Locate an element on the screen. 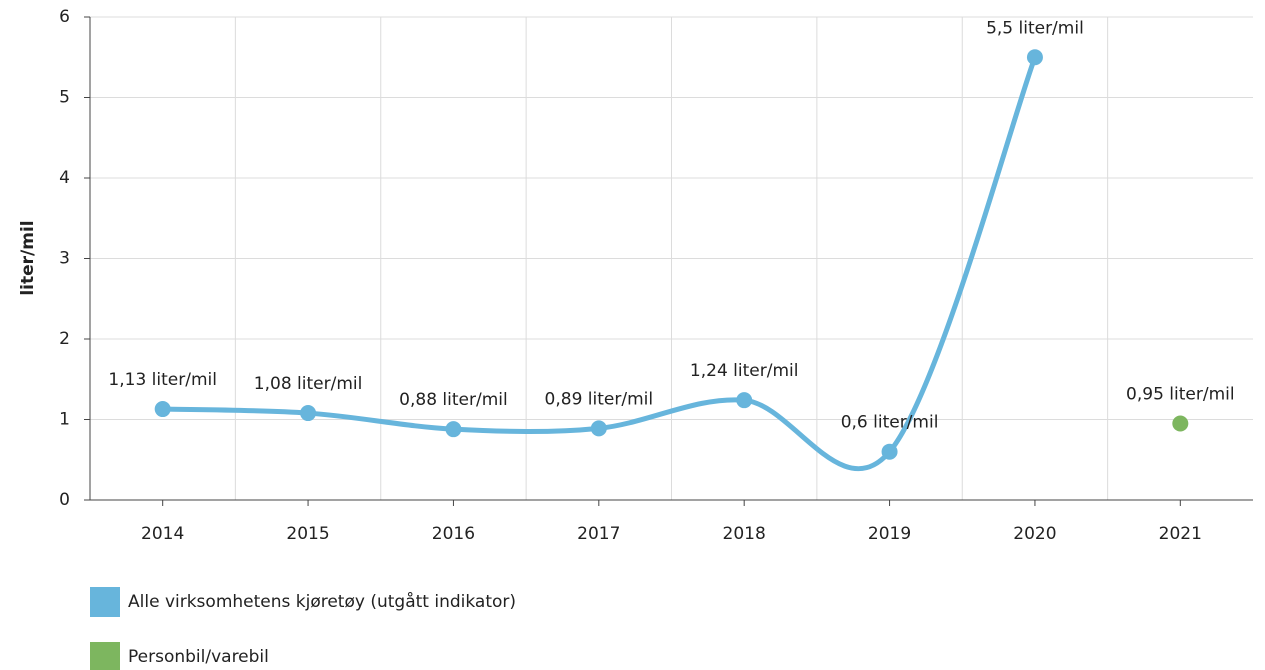 This screenshot has height=670, width=1265. x-tick-label: 2016 is located at coordinates (453, 534).